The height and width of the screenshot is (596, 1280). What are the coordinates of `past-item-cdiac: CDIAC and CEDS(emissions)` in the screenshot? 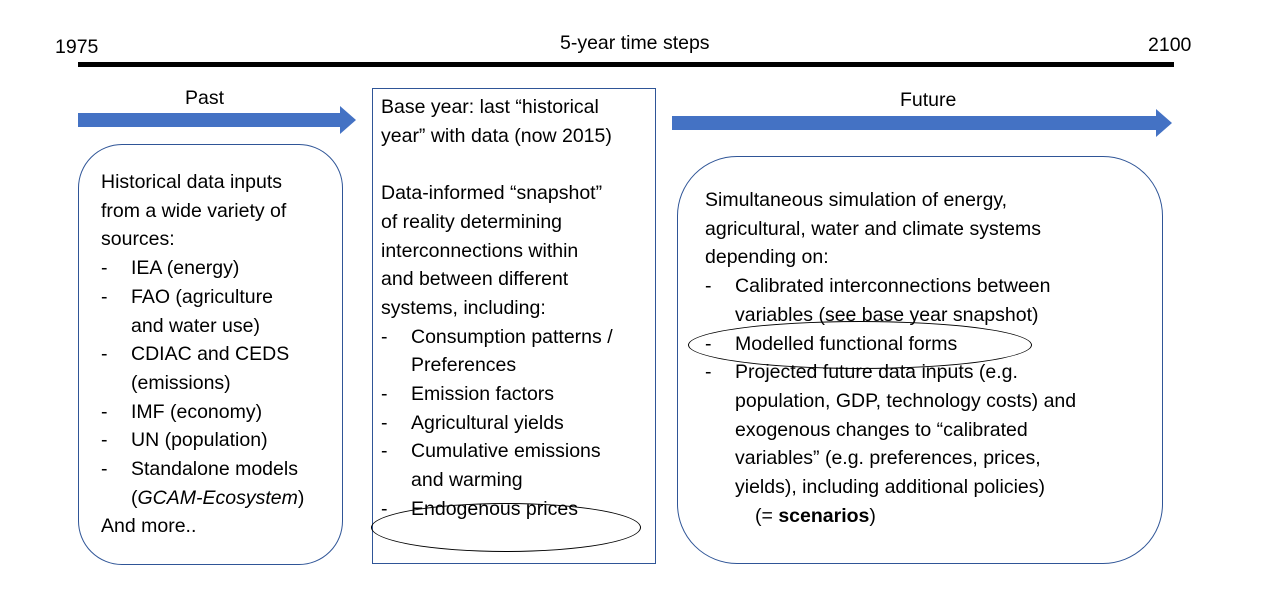 It's located at (221, 368).